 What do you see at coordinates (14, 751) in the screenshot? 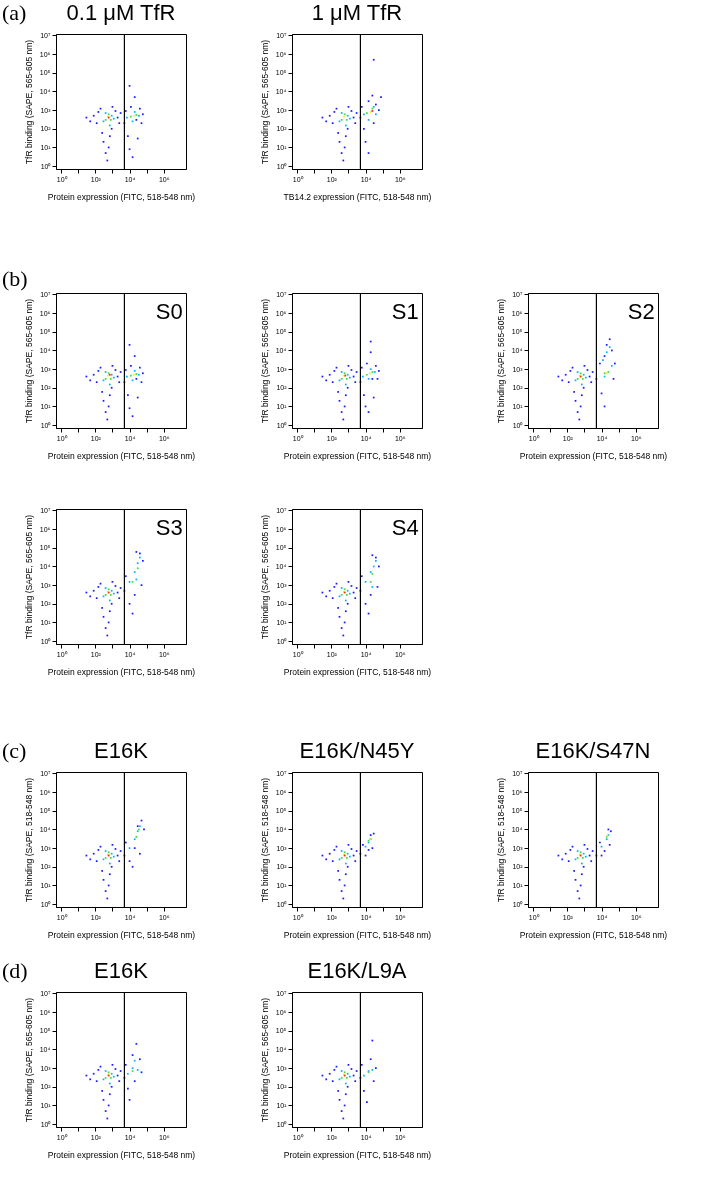
I see `text: (c)` at bounding box center [14, 751].